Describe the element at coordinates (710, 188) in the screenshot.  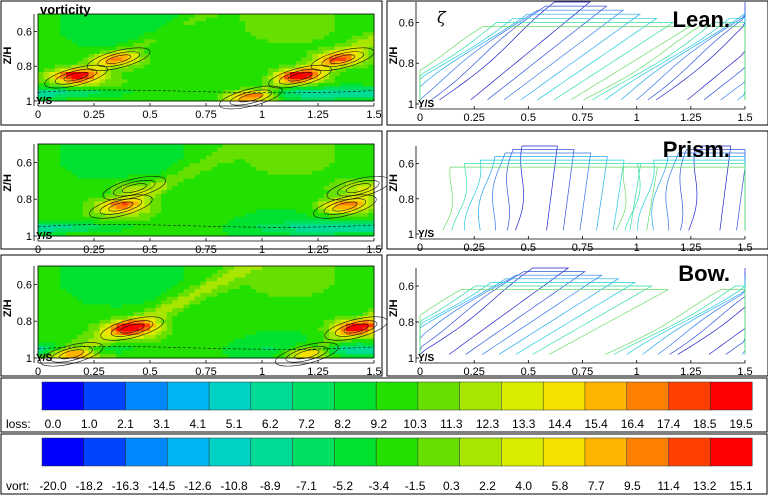
I see `contour-line` at that location.